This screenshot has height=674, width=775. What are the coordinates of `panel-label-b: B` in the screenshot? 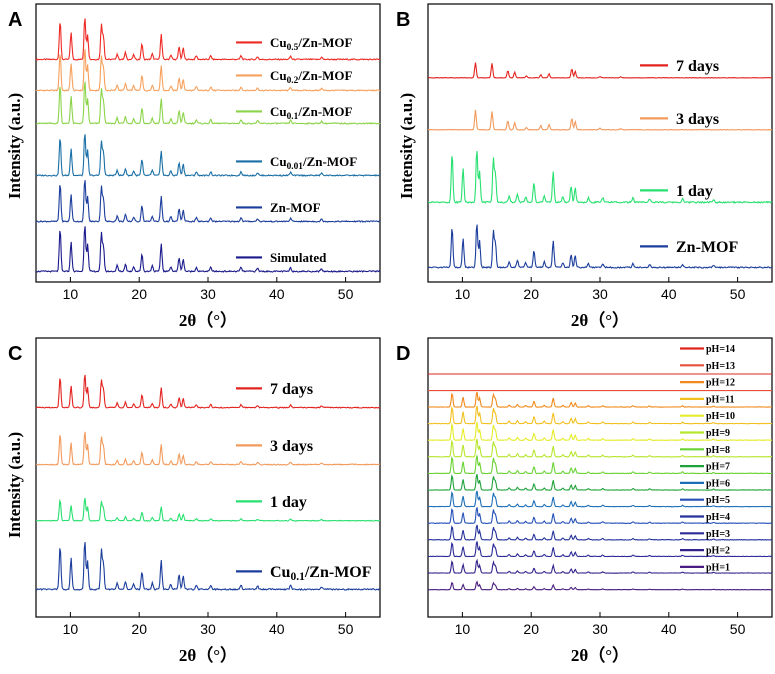 It's located at (403, 20).